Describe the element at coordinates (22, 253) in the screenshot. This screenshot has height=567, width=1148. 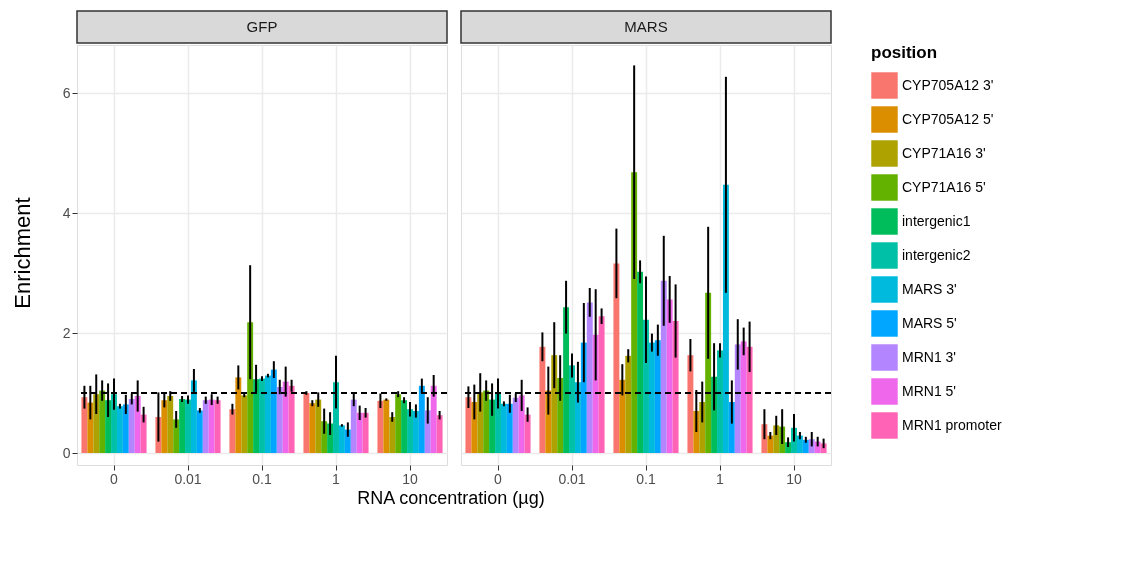
I see `y-axis-title: Enrichment` at that location.